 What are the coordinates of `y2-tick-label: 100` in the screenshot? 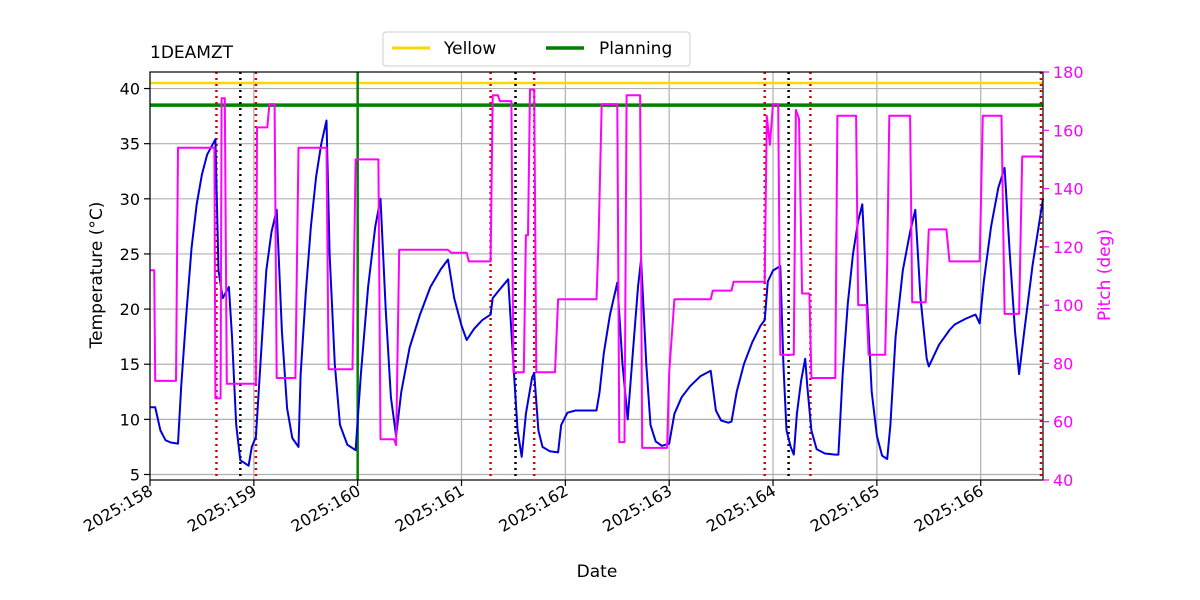 It's located at (1068, 305).